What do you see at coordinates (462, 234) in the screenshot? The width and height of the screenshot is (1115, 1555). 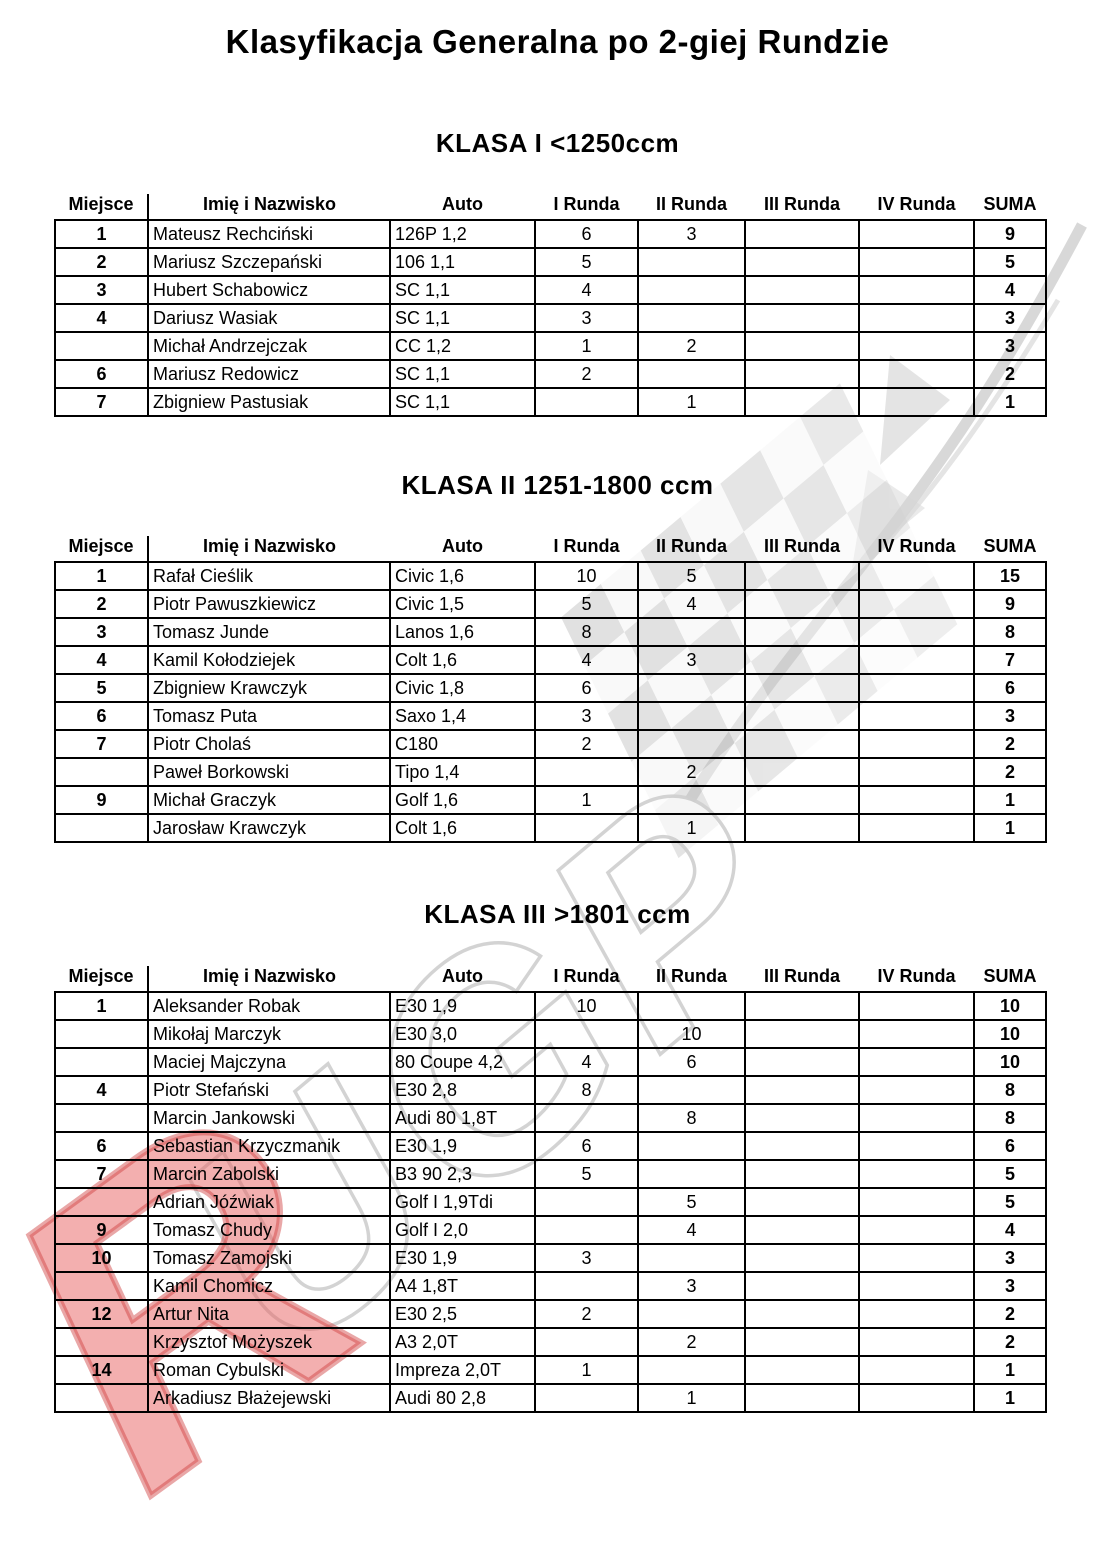 I see `car-cell: 126P 1,2` at bounding box center [462, 234].